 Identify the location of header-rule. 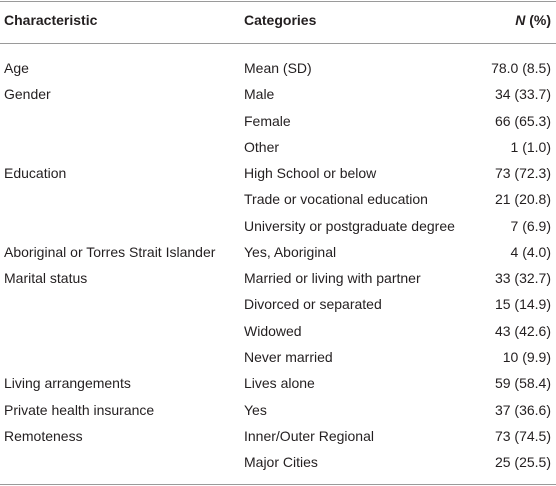
(278, 43).